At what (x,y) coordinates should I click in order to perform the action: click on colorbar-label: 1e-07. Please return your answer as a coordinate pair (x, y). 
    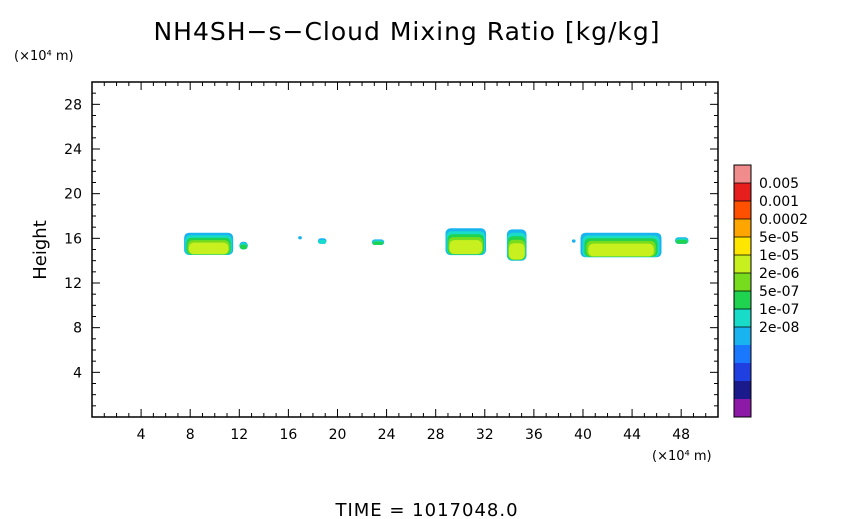
    Looking at the image, I should click on (779, 310).